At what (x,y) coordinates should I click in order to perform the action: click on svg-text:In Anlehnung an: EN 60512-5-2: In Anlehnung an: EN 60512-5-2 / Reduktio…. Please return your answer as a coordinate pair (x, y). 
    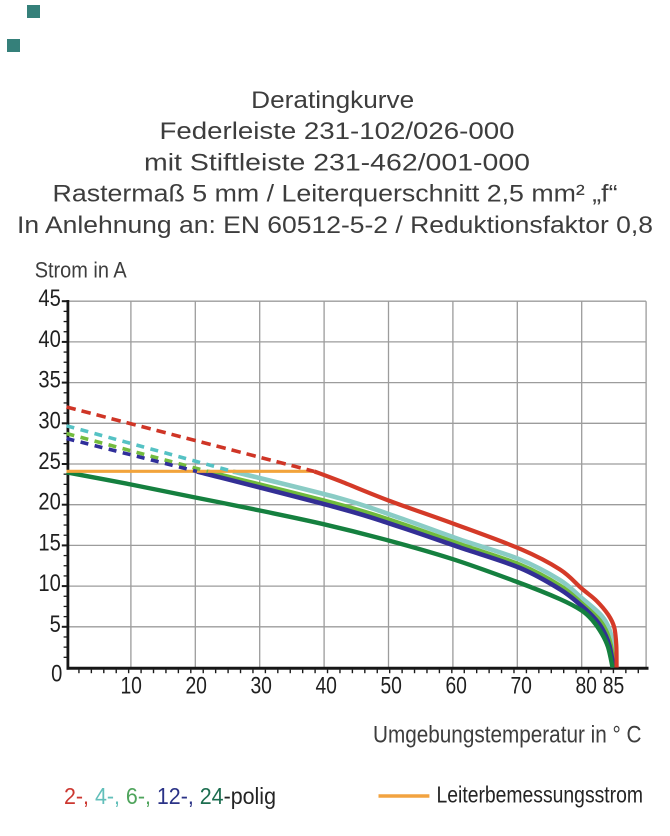
    Looking at the image, I should click on (335, 225).